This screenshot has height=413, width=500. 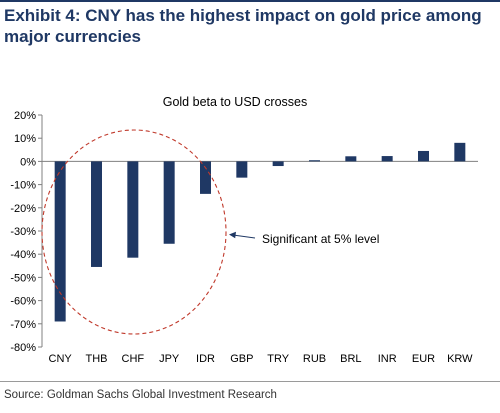 I want to click on bar-brl, so click(x=351, y=159).